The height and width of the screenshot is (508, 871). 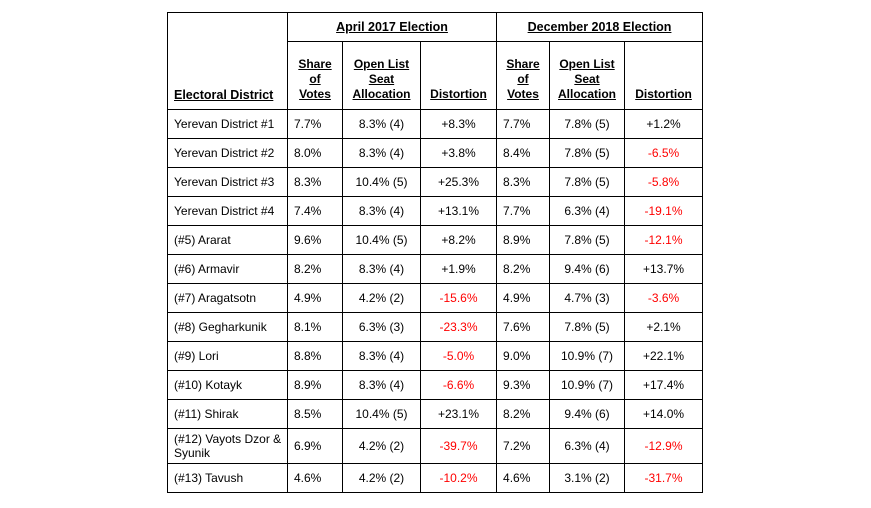 What do you see at coordinates (458, 356) in the screenshot?
I see `a-distortion-cell: -5.0%` at bounding box center [458, 356].